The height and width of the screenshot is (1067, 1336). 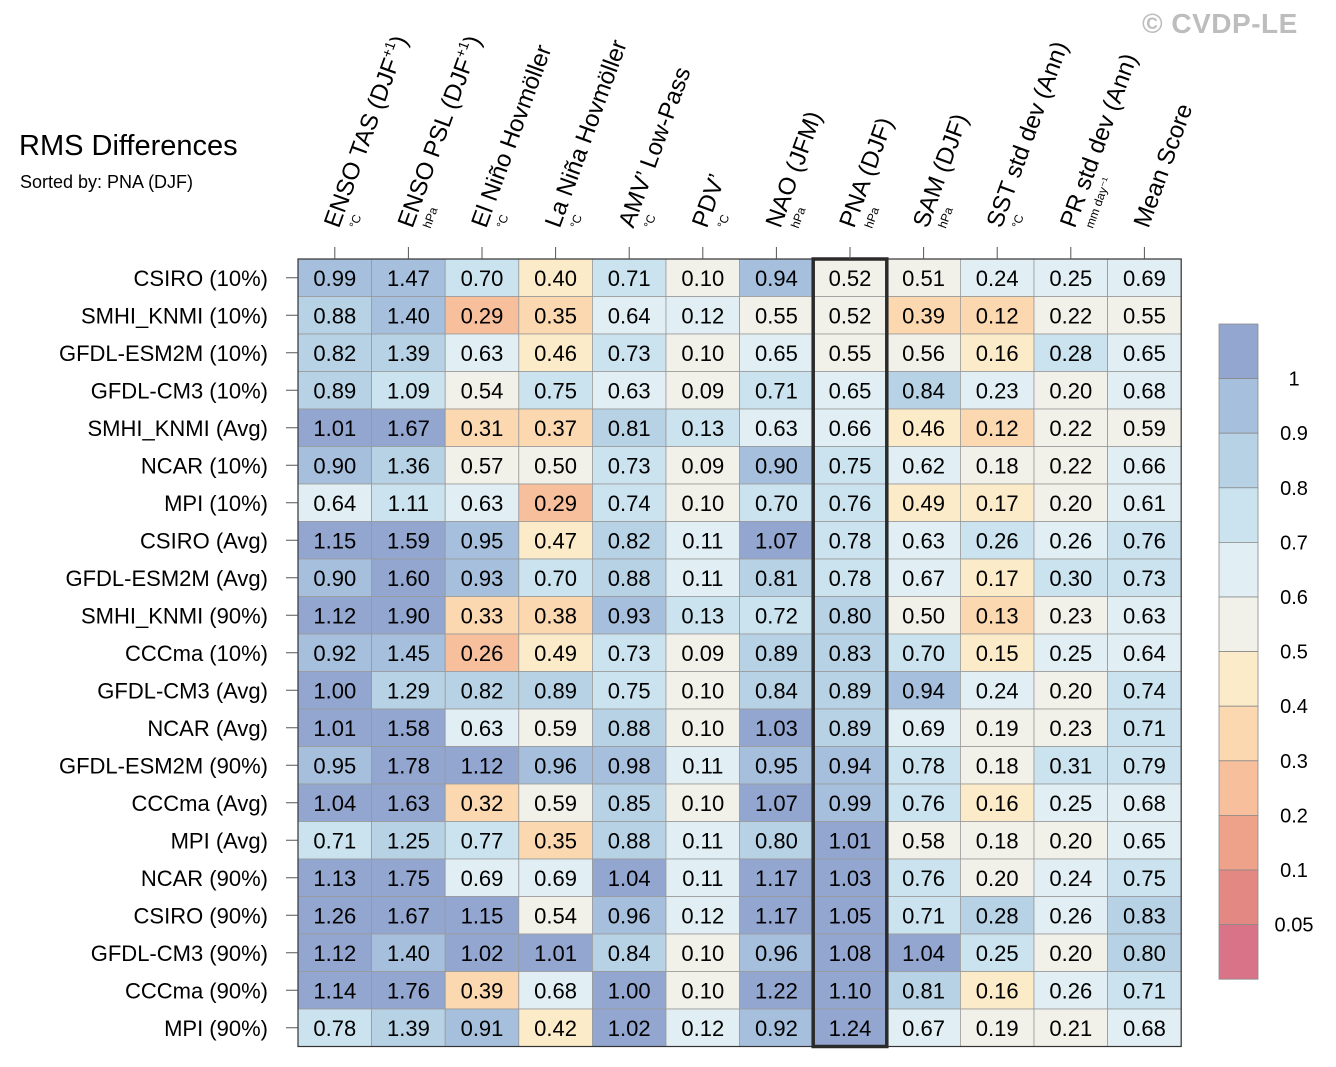 I want to click on cell-value: 0.12, so click(x=702, y=1028).